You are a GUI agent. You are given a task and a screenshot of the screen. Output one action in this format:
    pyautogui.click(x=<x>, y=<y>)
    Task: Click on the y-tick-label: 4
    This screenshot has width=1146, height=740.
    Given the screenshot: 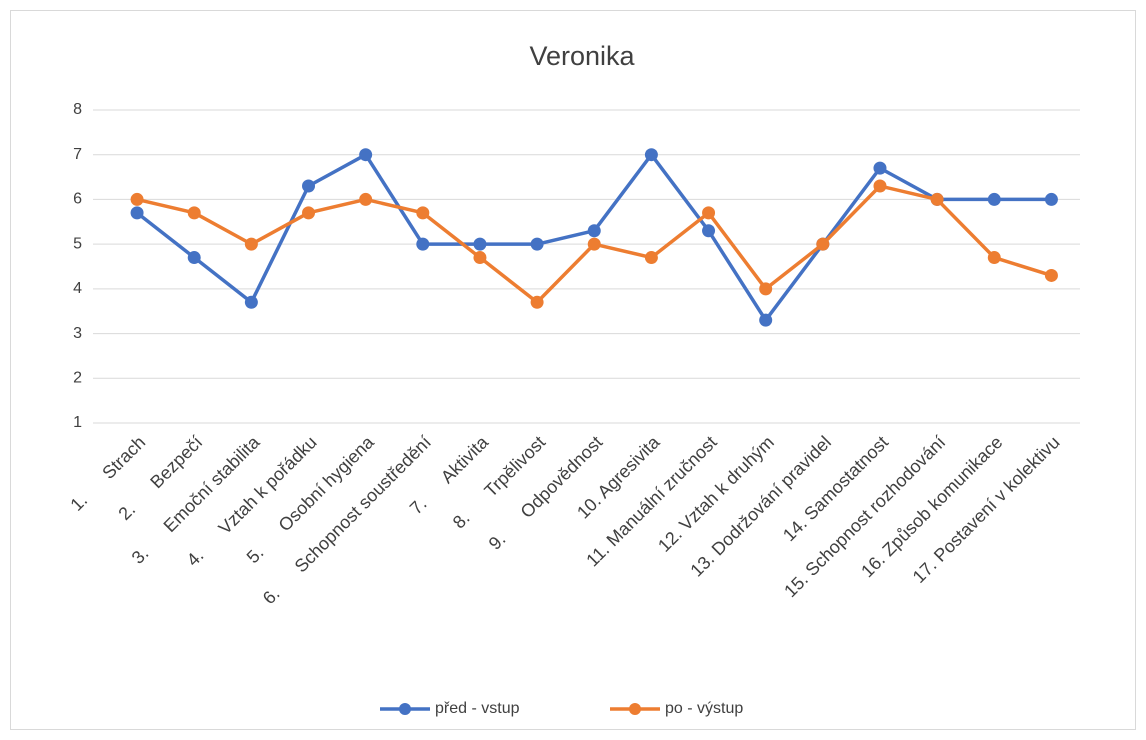 What is the action you would take?
    pyautogui.click(x=77, y=288)
    